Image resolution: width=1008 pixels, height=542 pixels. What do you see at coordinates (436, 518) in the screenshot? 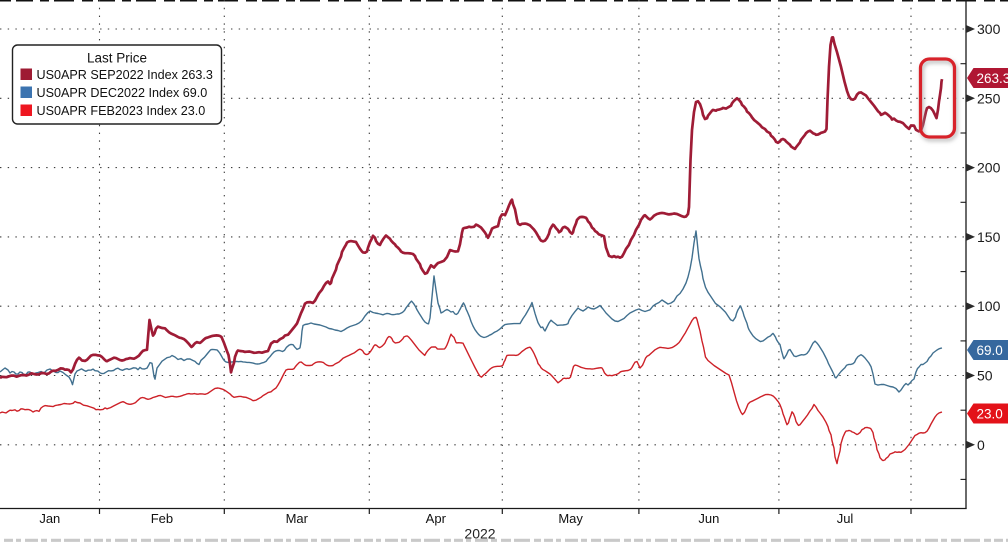
I see `svg-text: Apr` at bounding box center [436, 518].